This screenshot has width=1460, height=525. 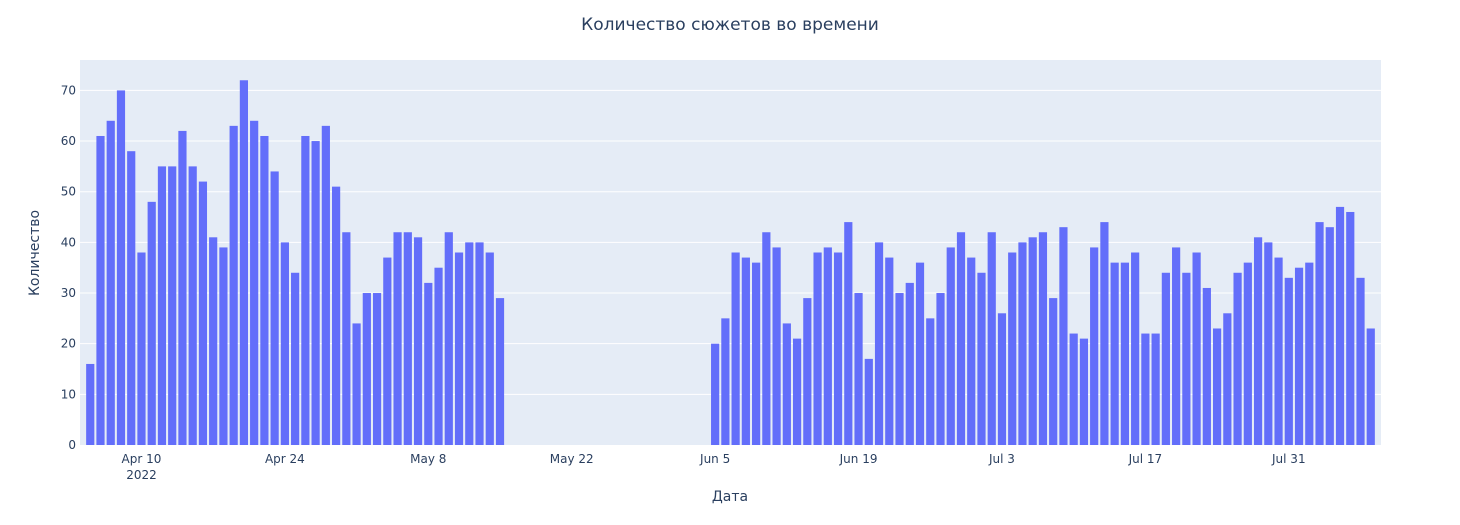 I want to click on x-tick-sublabel: 2022, so click(x=141, y=475).